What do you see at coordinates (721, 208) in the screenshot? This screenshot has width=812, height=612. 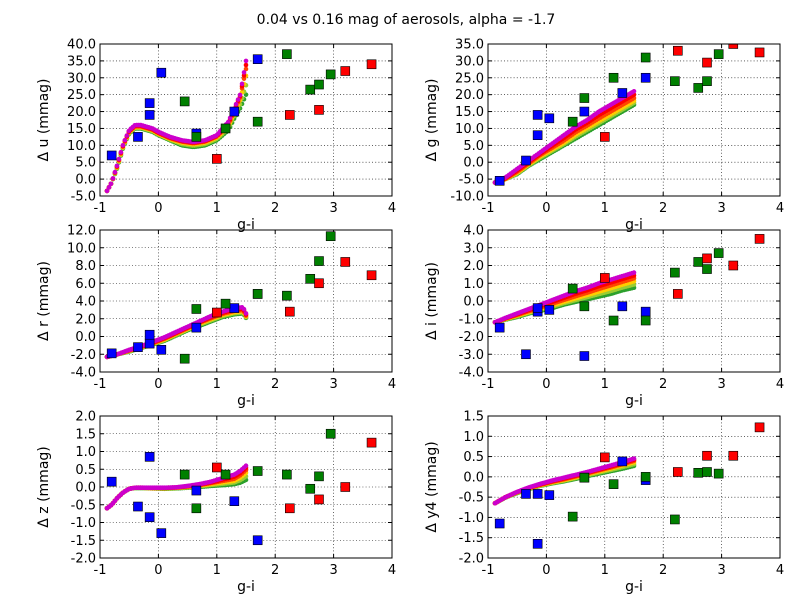 I see `x-tick-label: 3` at bounding box center [721, 208].